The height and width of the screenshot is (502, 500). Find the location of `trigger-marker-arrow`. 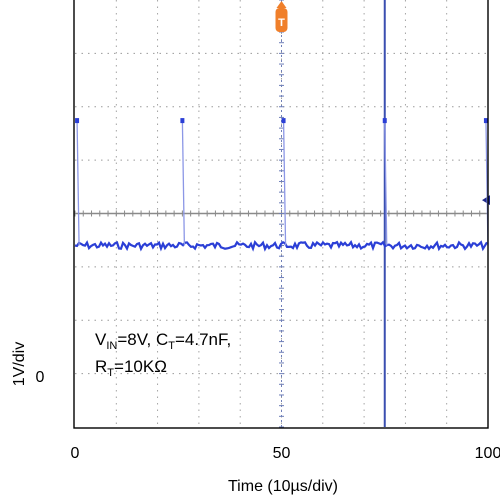

trigger-marker-arrow is located at coordinates (281, 4).